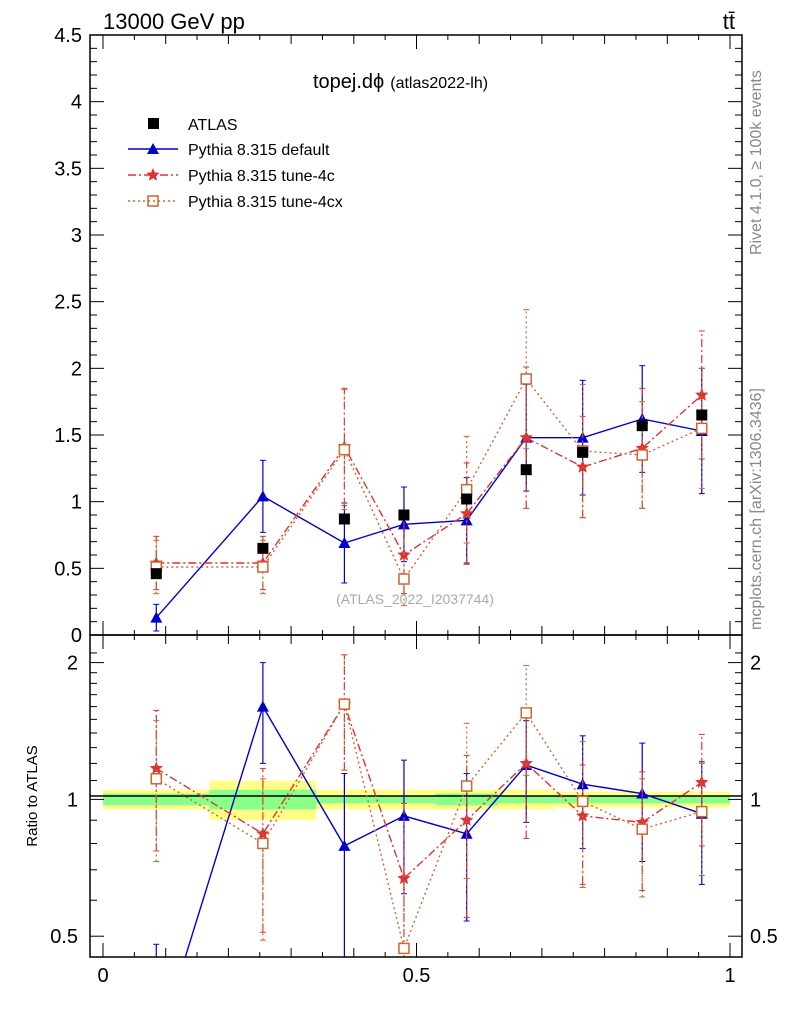 The image size is (786, 1024). Describe the element at coordinates (102, 976) in the screenshot. I see `x-tick-label: 0` at that location.